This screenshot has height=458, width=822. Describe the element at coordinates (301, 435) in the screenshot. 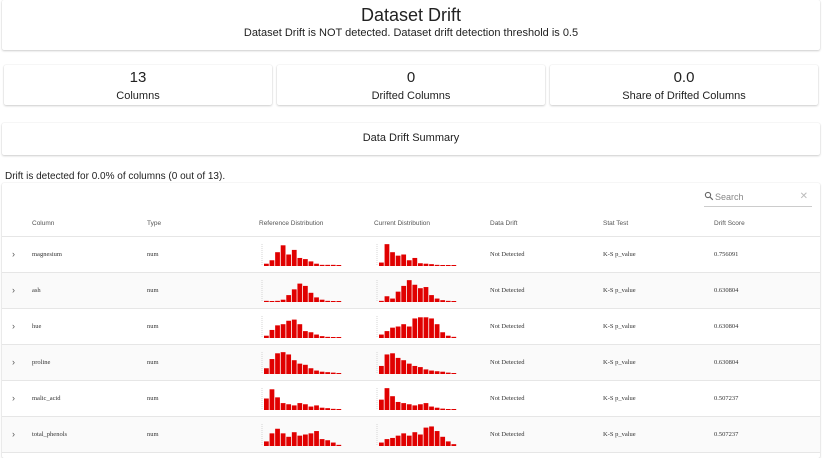

I see `reference-distribution-chart` at that location.